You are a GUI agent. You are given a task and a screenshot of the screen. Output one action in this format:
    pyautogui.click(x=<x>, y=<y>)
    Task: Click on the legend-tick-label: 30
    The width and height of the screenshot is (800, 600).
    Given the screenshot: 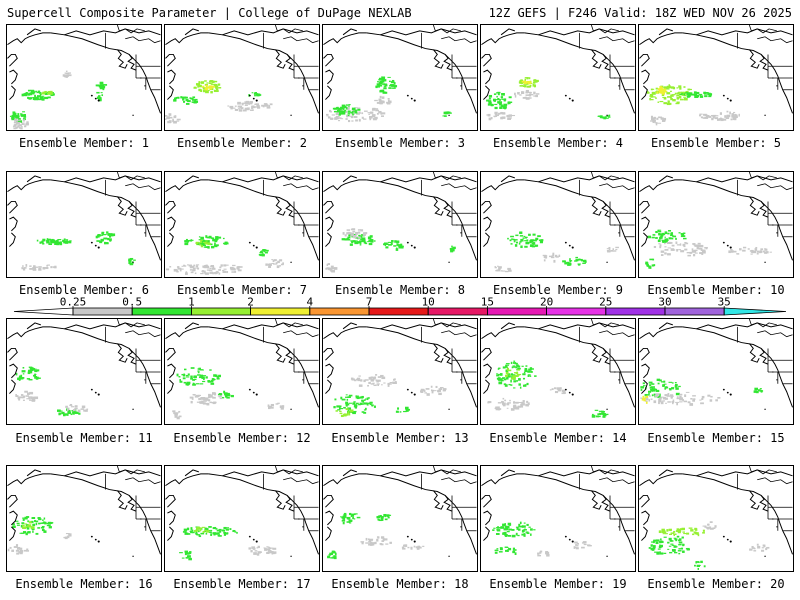 What is the action you would take?
    pyautogui.click(x=664, y=303)
    